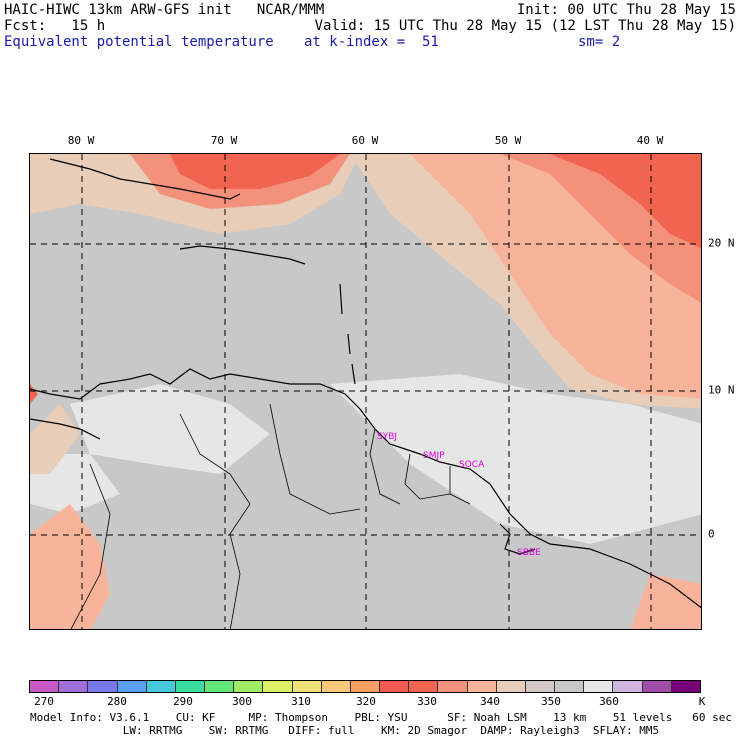 The image size is (740, 740). I want to click on central-america-coast, so click(65, 429).